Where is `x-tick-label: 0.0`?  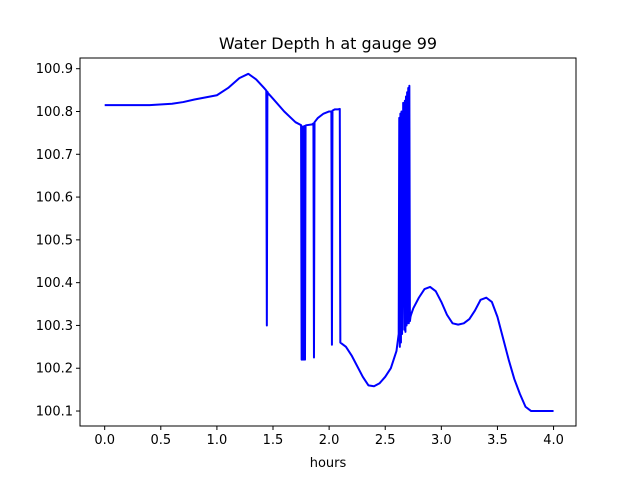 x-tick-label: 0.0 is located at coordinates (104, 440).